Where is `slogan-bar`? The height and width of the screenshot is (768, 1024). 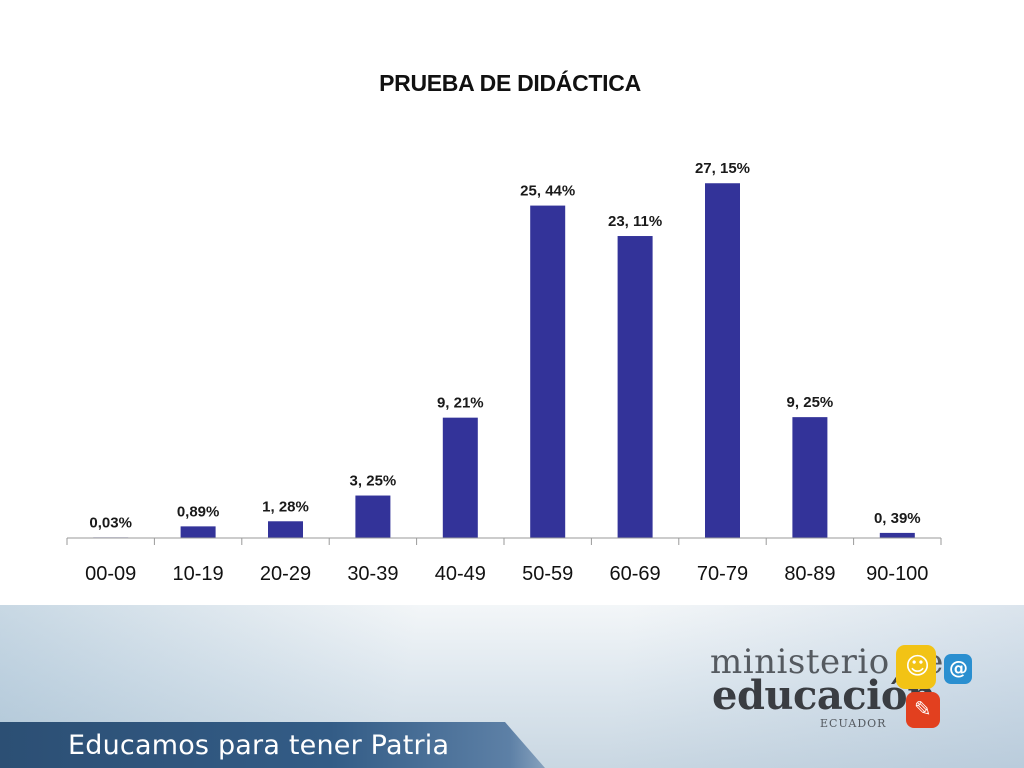
slogan-bar is located at coordinates (272, 745).